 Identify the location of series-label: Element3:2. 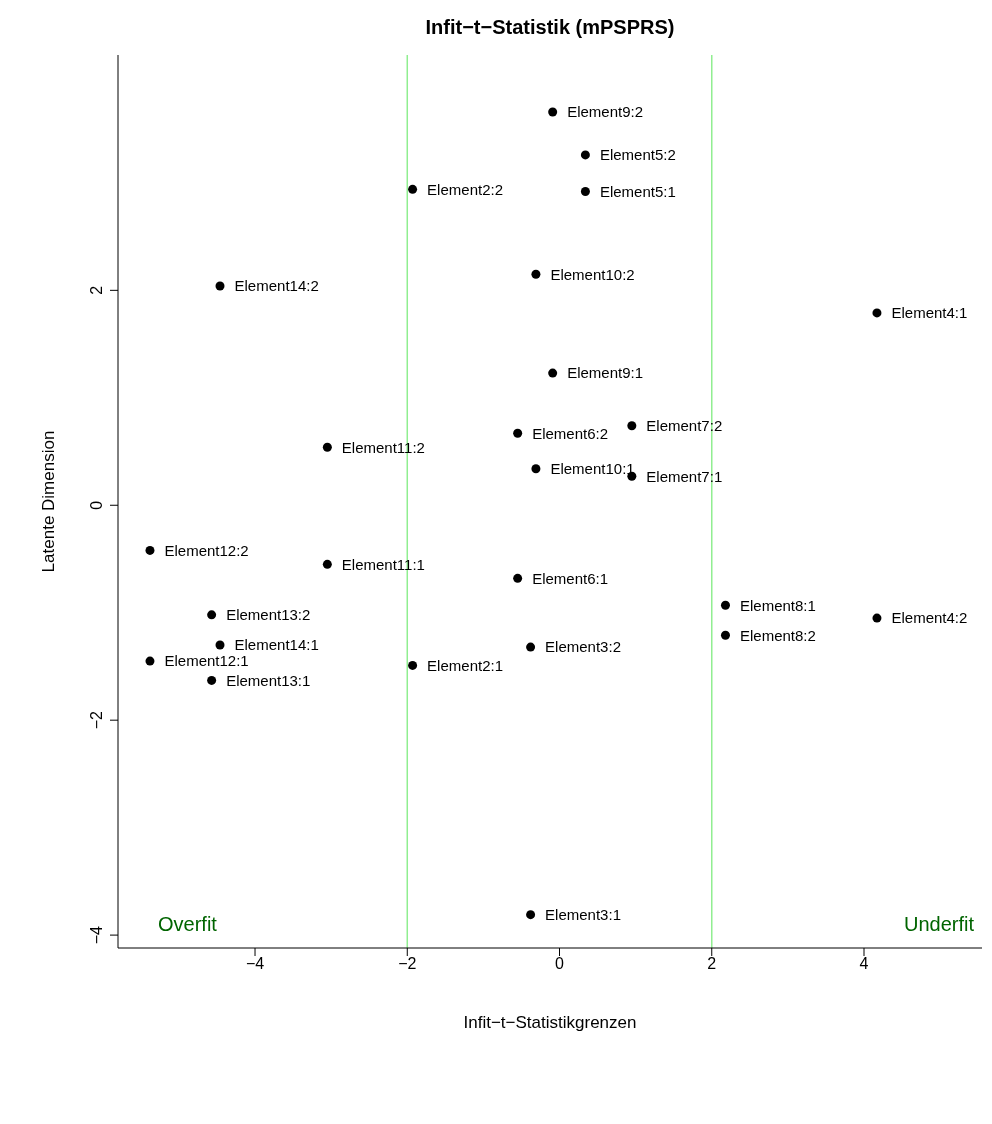
(583, 647).